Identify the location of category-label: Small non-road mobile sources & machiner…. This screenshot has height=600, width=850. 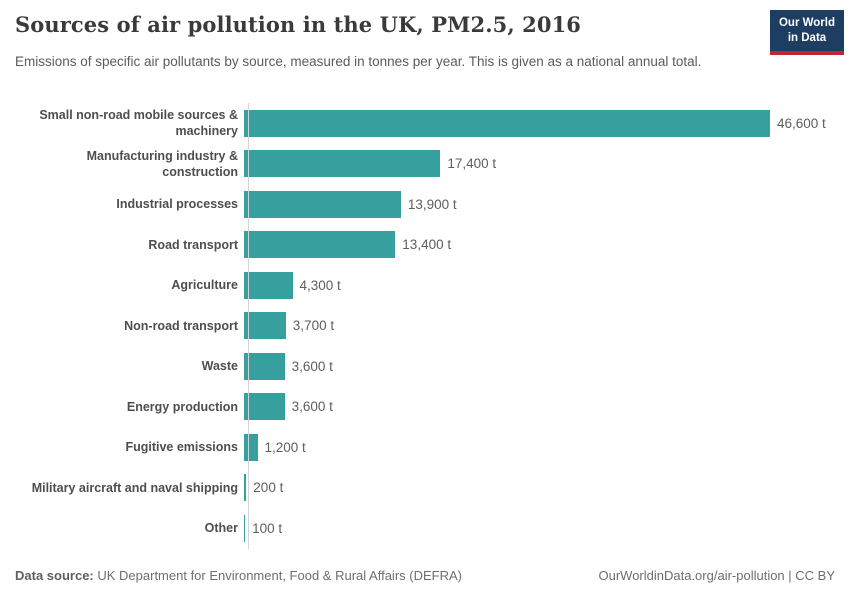
(138, 123).